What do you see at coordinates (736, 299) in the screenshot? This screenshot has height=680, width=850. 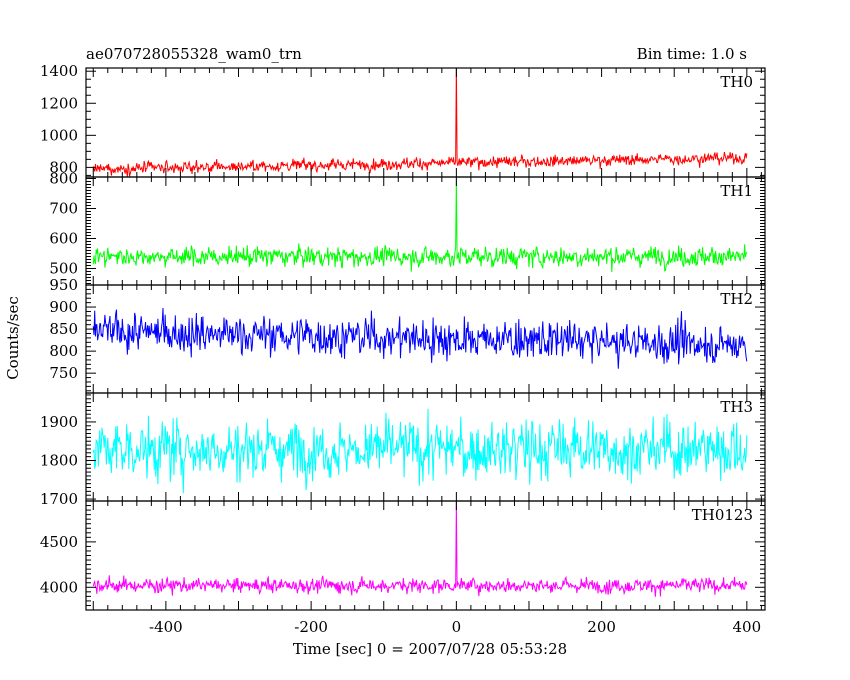 I see `panel-label-th2: TH2` at bounding box center [736, 299].